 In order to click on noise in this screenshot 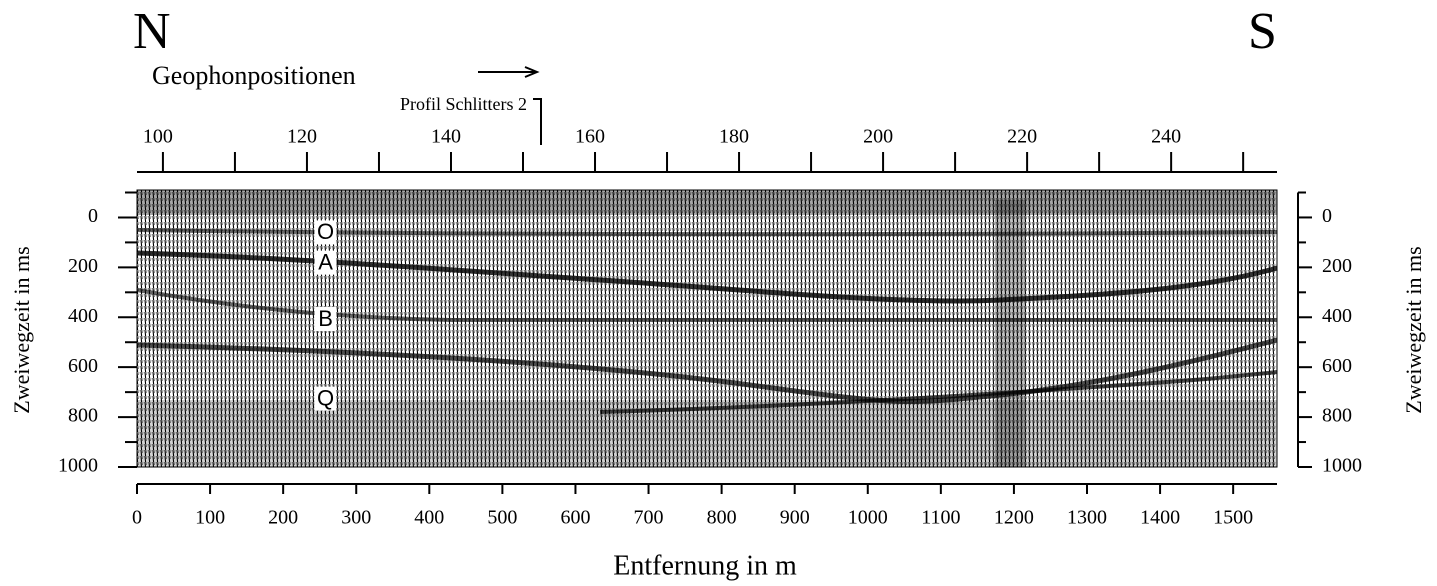, I will do `click(707, 433)`.